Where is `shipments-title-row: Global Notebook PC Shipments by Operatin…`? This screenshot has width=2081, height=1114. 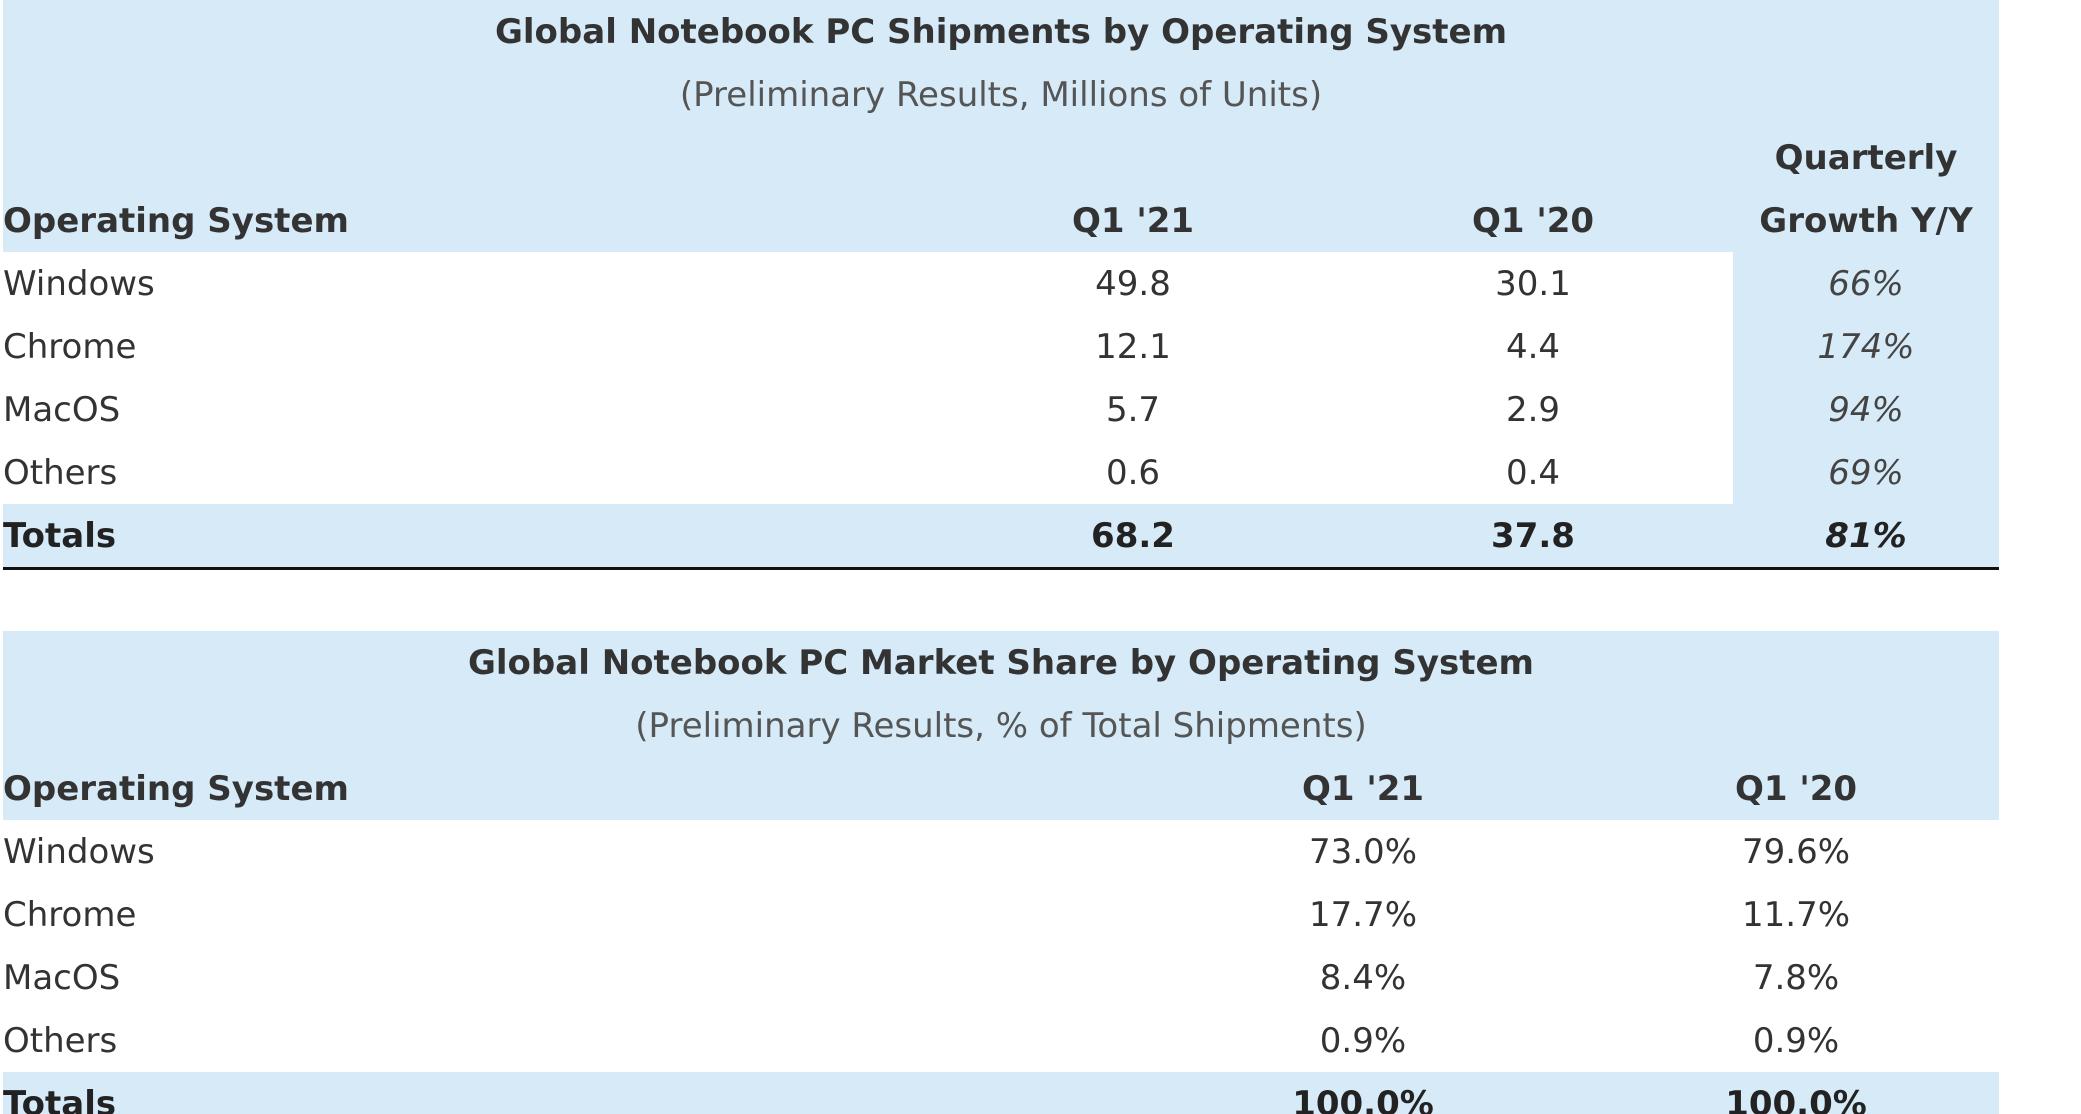 shipments-title-row: Global Notebook PC Shipments by Operatin… is located at coordinates (1001, 31).